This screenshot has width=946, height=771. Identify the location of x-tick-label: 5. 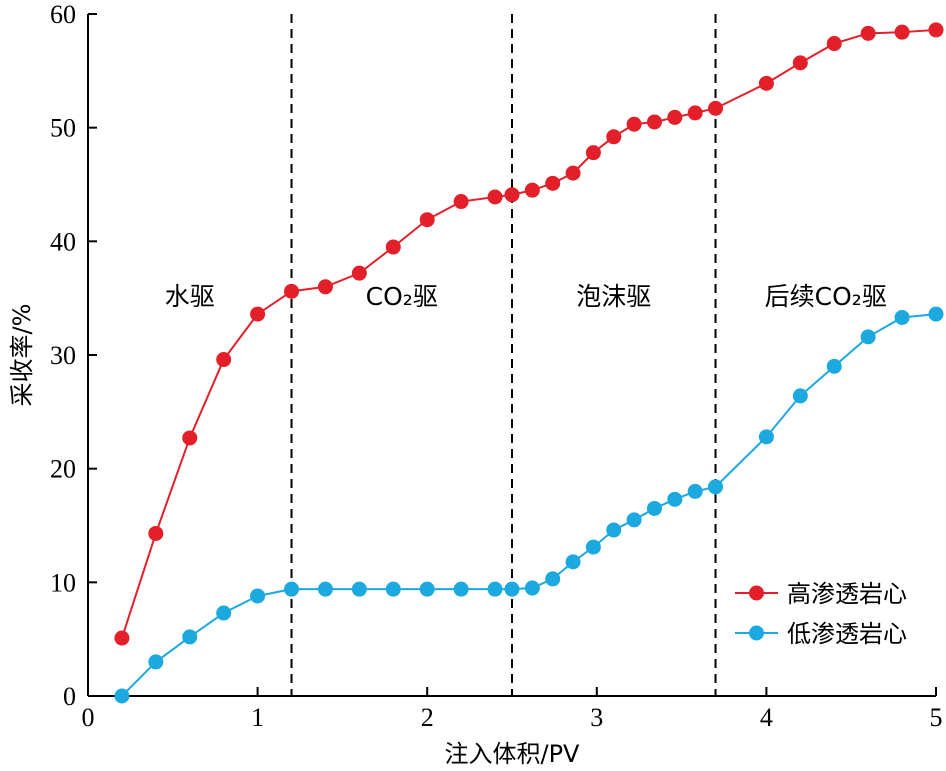
(936, 717).